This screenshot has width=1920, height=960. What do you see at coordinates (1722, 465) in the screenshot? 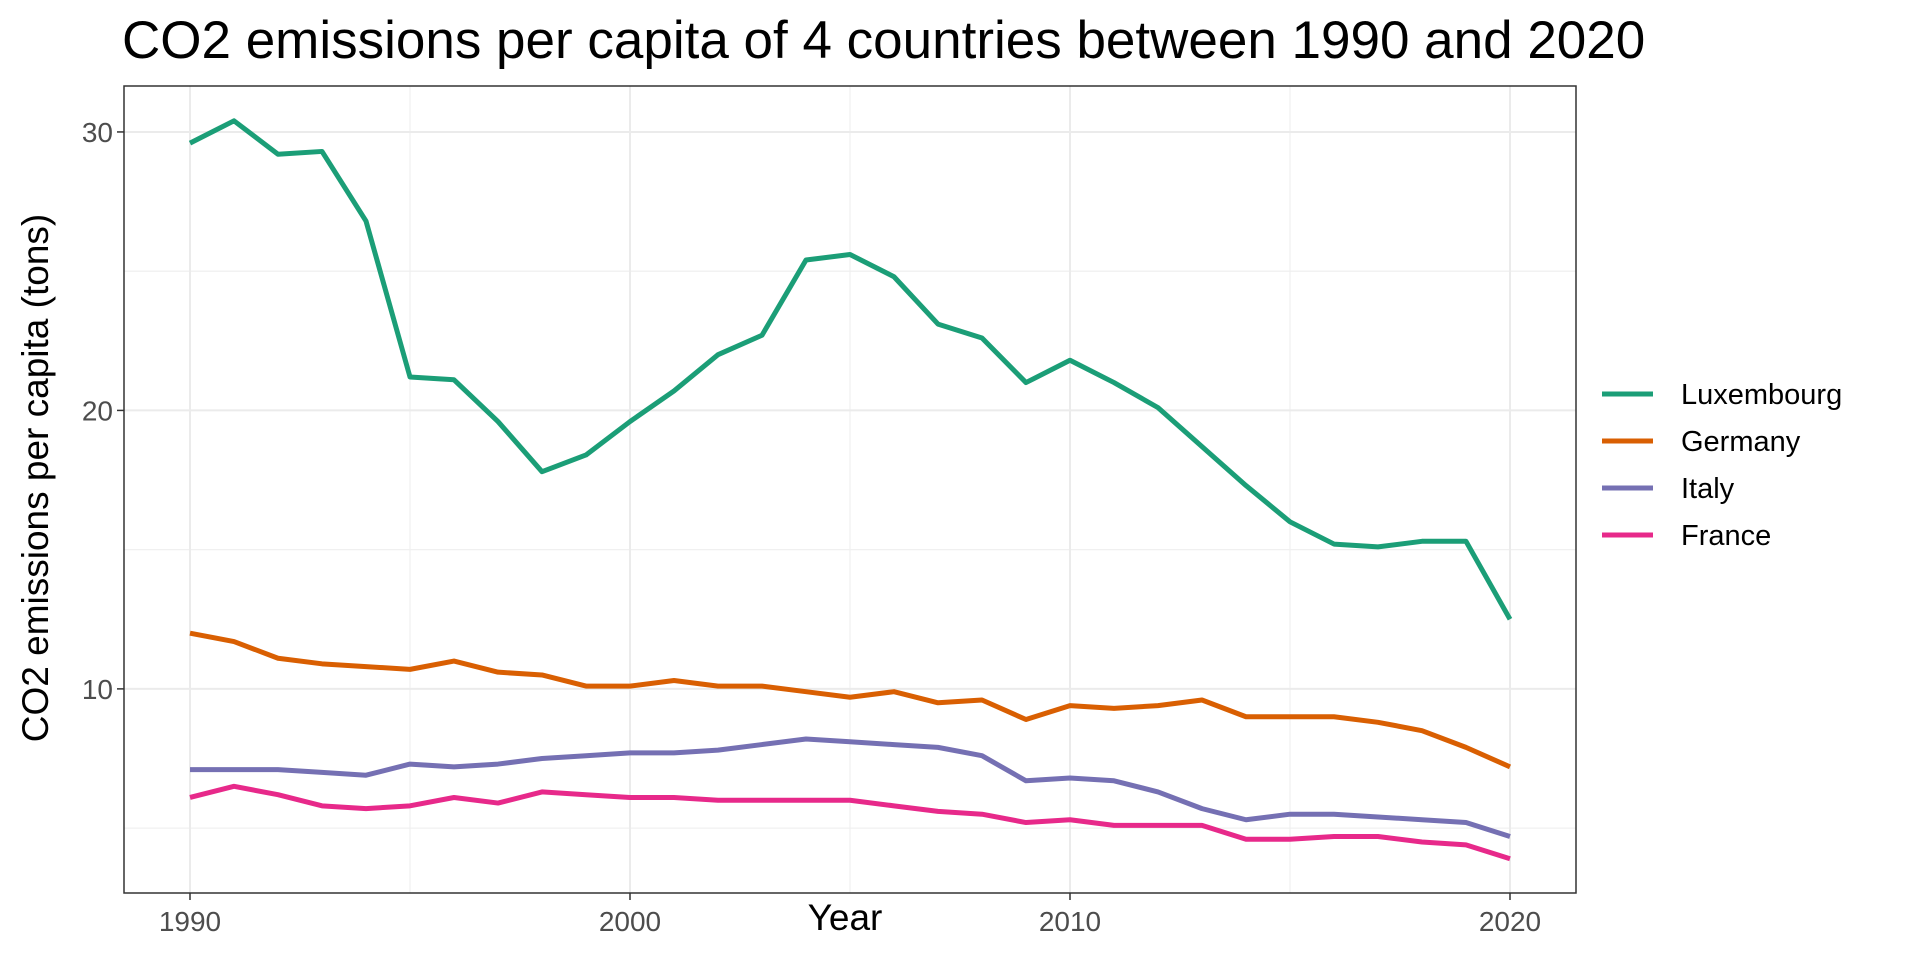
I see `legend: Luxembourg Germany Italy France` at bounding box center [1722, 465].